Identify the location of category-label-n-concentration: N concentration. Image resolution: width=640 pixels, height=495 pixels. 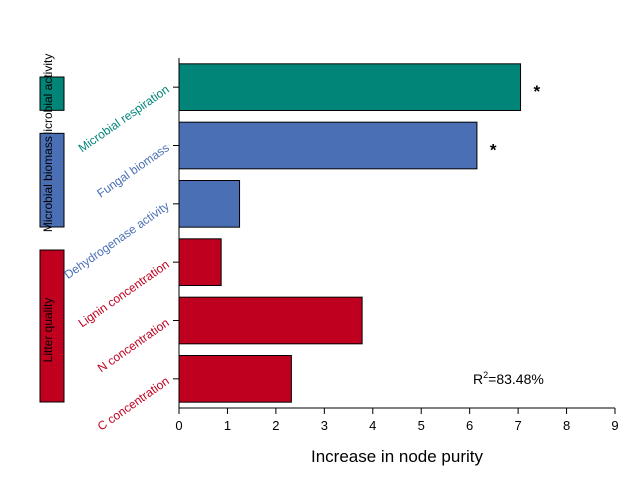
(133, 345).